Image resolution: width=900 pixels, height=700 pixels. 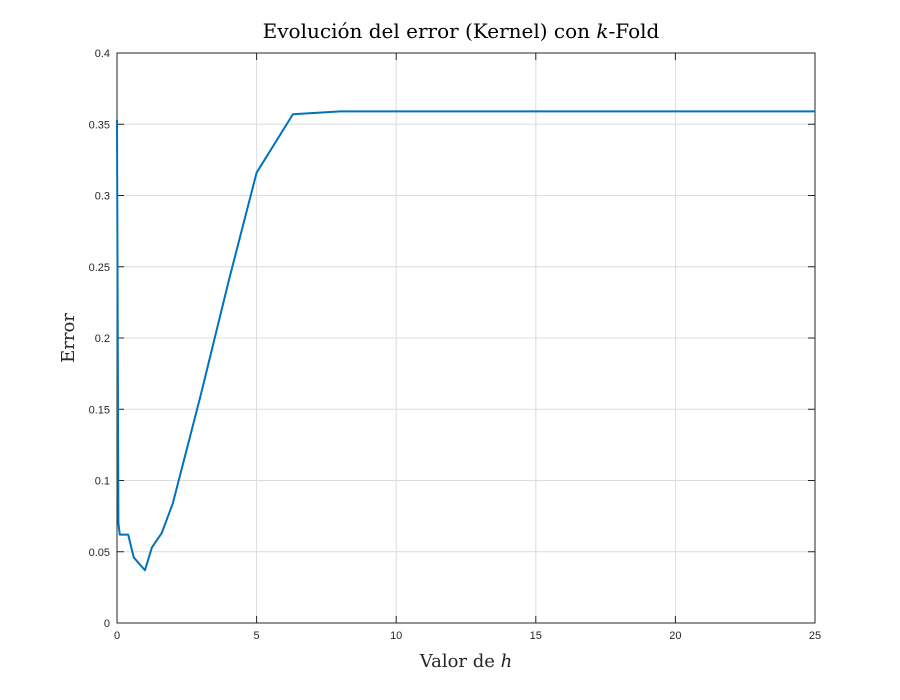 What do you see at coordinates (102, 54) in the screenshot?
I see `y-tick-label: 0.4` at bounding box center [102, 54].